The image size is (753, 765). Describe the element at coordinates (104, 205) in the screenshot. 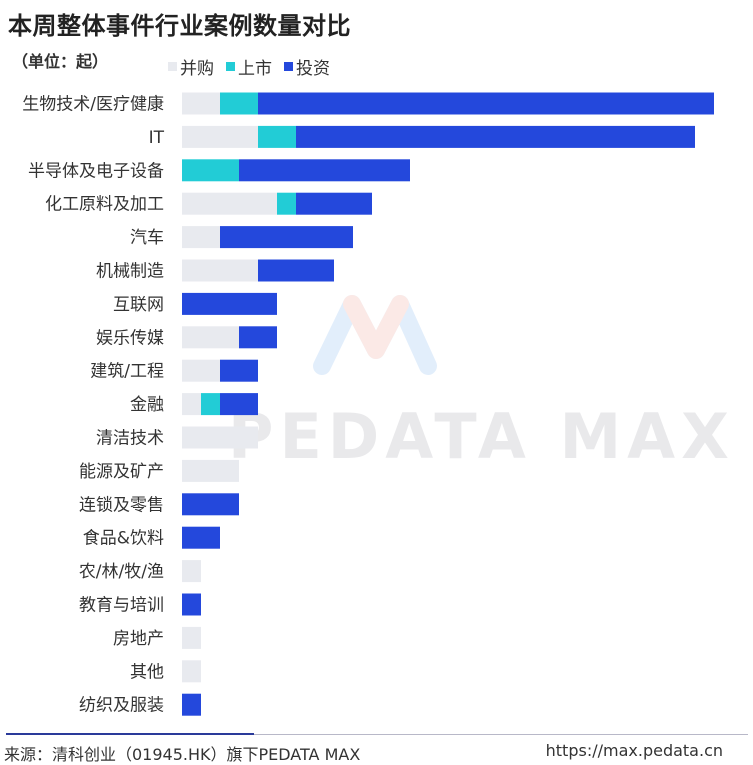

I see `category-label: 化工原料及加工` at that location.